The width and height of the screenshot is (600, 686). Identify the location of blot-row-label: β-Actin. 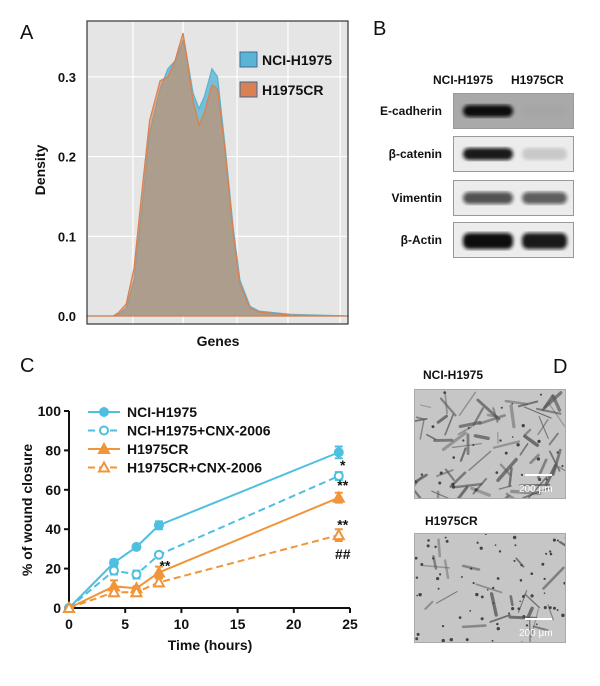
(421, 240).